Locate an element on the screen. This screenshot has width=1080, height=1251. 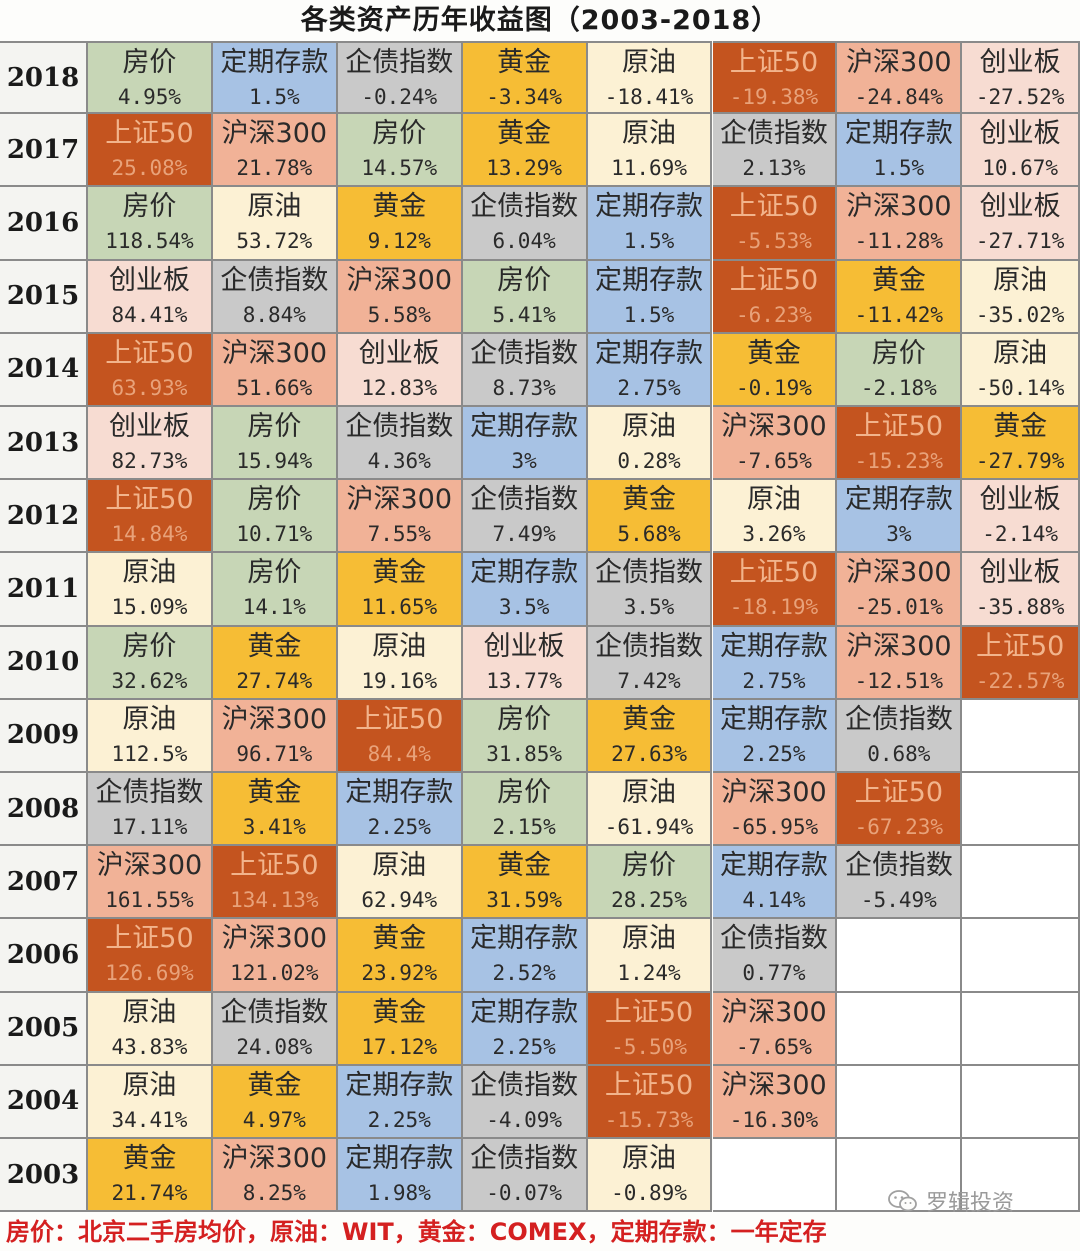
return-cell: 黄金 -27.79% is located at coordinates (1021, 444).